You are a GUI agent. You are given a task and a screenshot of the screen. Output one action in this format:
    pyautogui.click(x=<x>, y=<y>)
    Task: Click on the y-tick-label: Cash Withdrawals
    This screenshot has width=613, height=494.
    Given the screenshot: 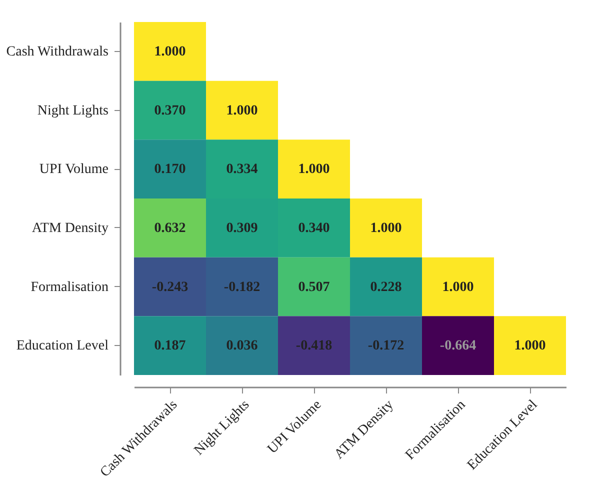 What is the action you would take?
    pyautogui.click(x=57, y=52)
    